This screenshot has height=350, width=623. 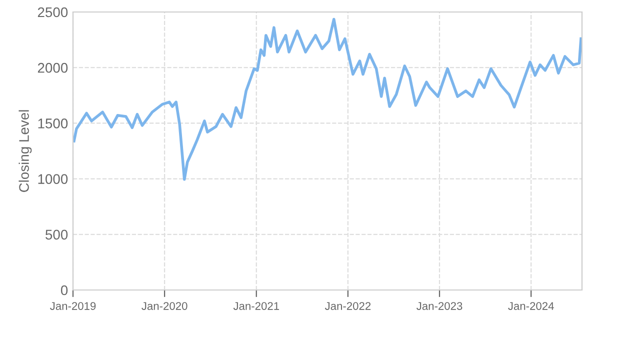 I want to click on y-tick-label: 2000, so click(x=53, y=67).